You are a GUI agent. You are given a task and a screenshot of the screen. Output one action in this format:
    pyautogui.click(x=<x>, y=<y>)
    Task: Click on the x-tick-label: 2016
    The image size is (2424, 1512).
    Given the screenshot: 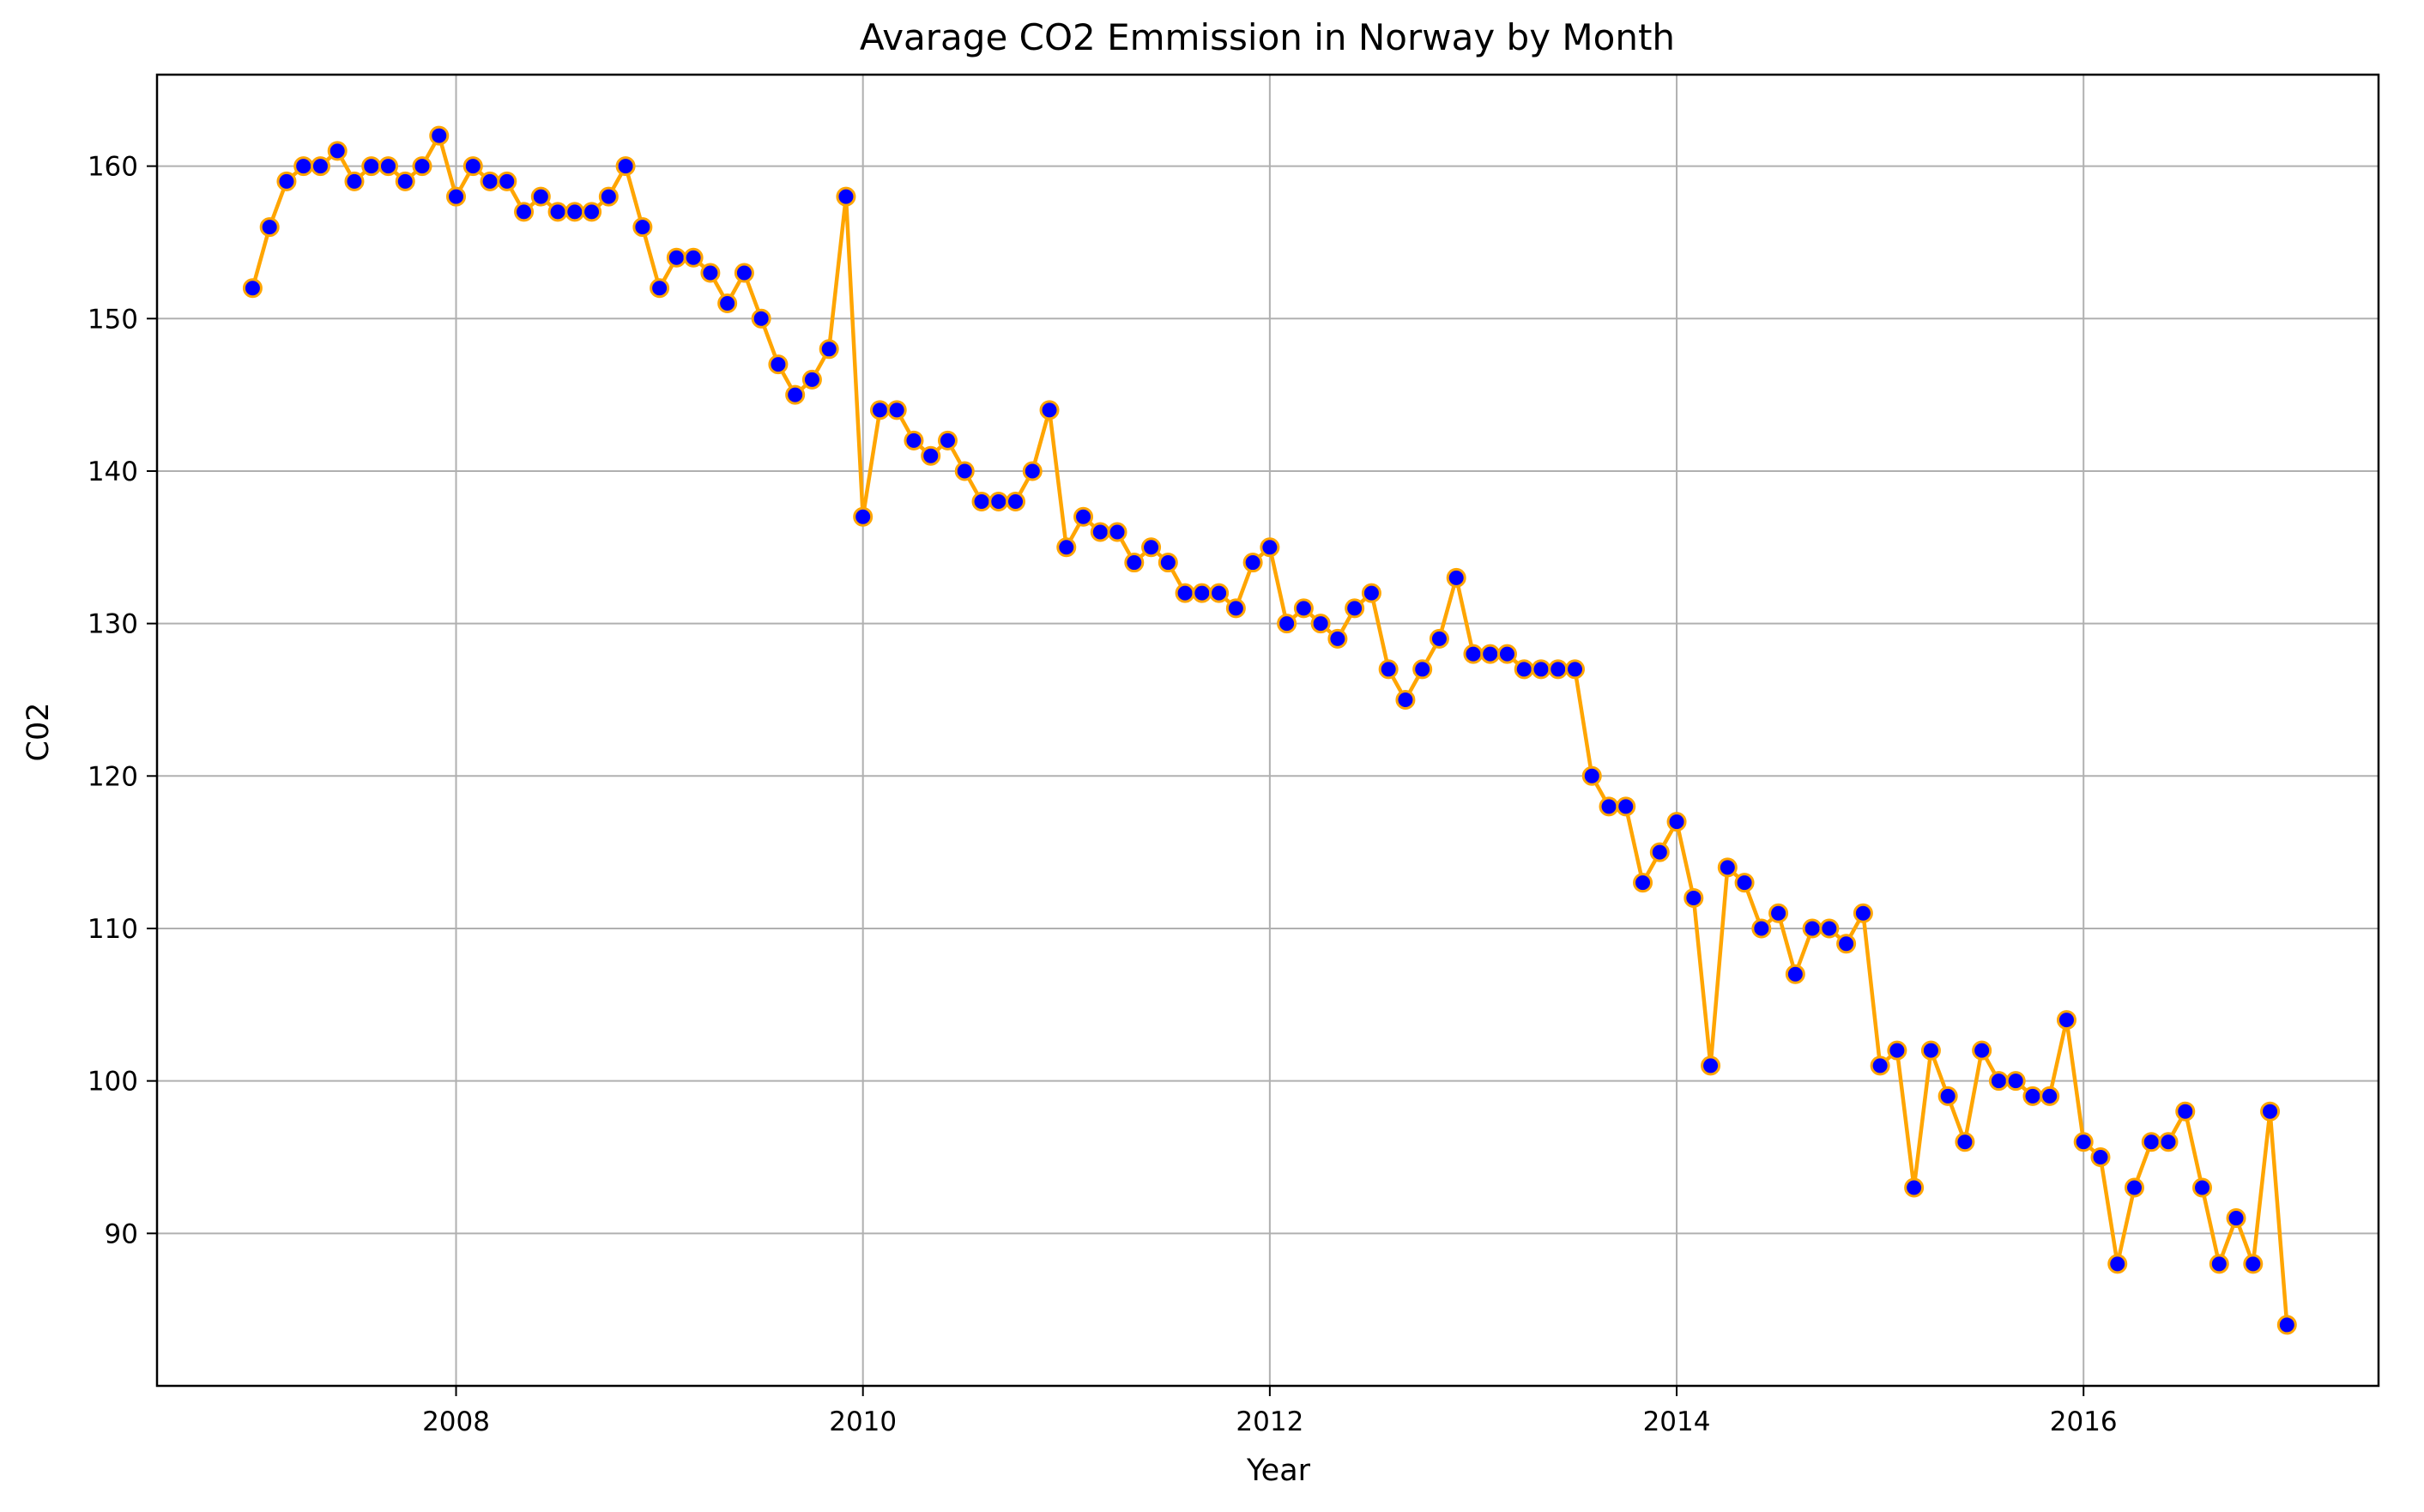 What is the action you would take?
    pyautogui.click(x=2084, y=1421)
    